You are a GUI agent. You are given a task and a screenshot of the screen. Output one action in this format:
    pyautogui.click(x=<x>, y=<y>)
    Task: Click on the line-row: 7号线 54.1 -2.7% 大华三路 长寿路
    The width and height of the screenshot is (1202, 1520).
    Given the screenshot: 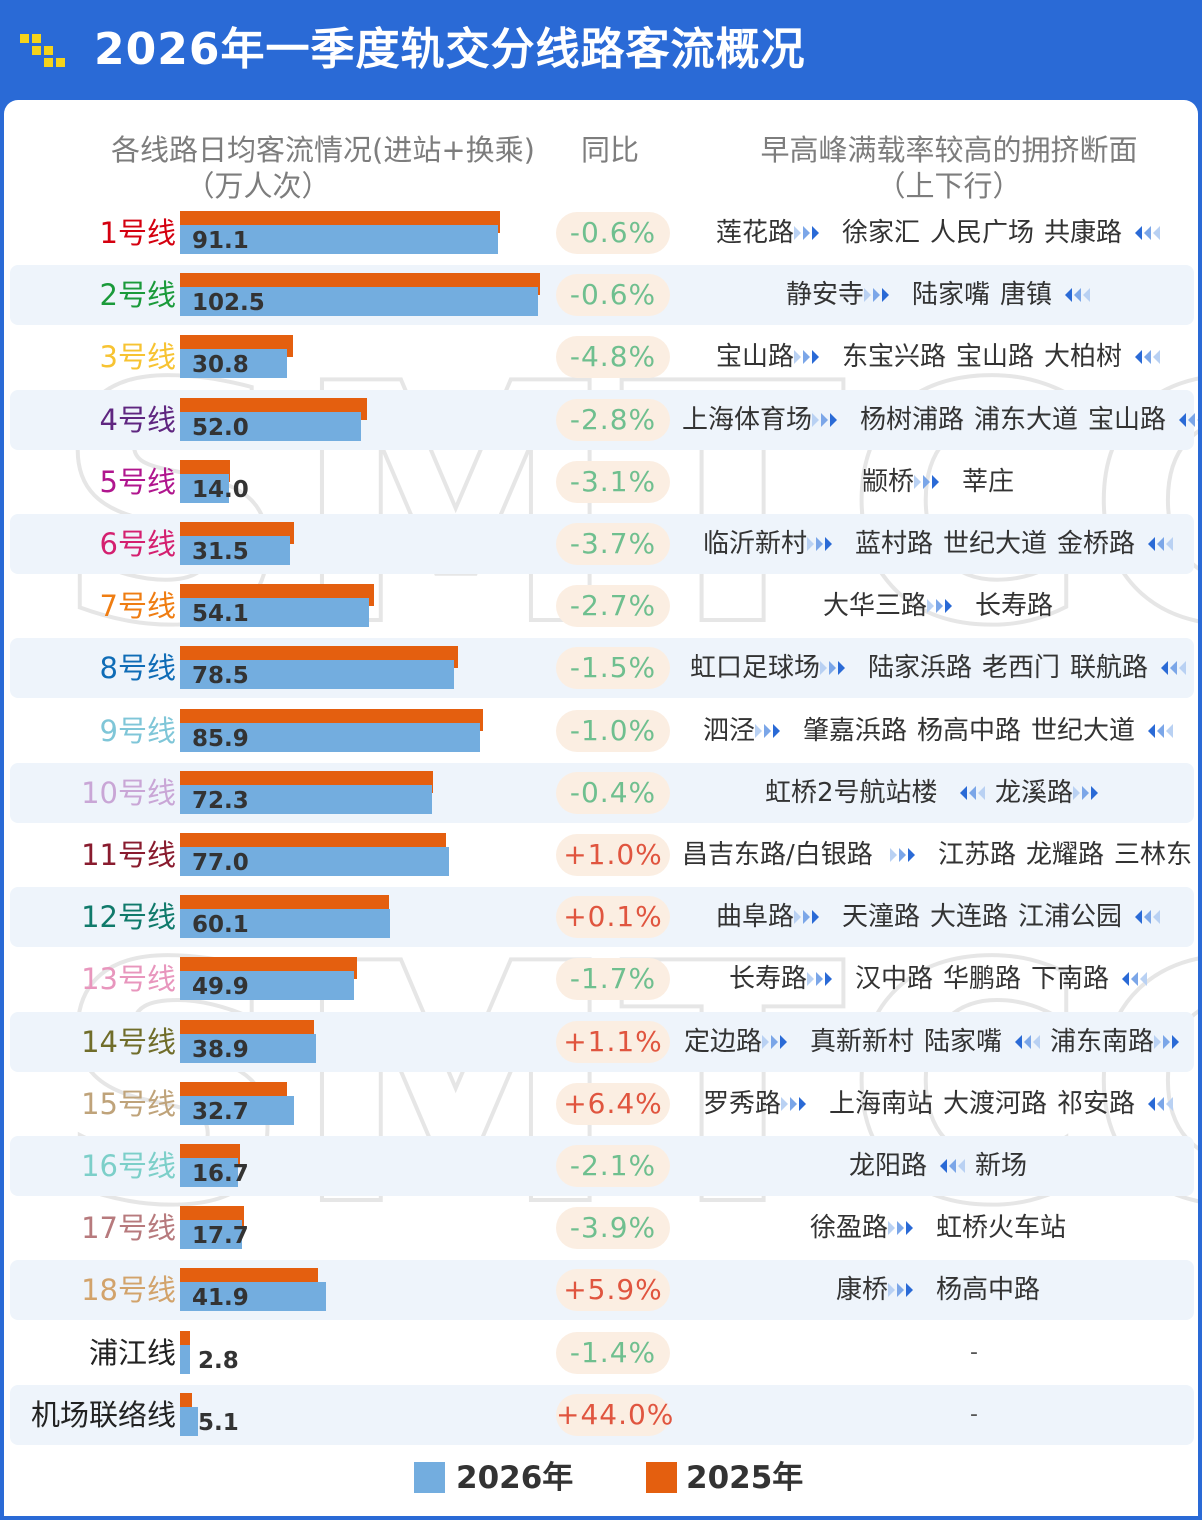 What is the action you would take?
    pyautogui.click(x=602, y=606)
    